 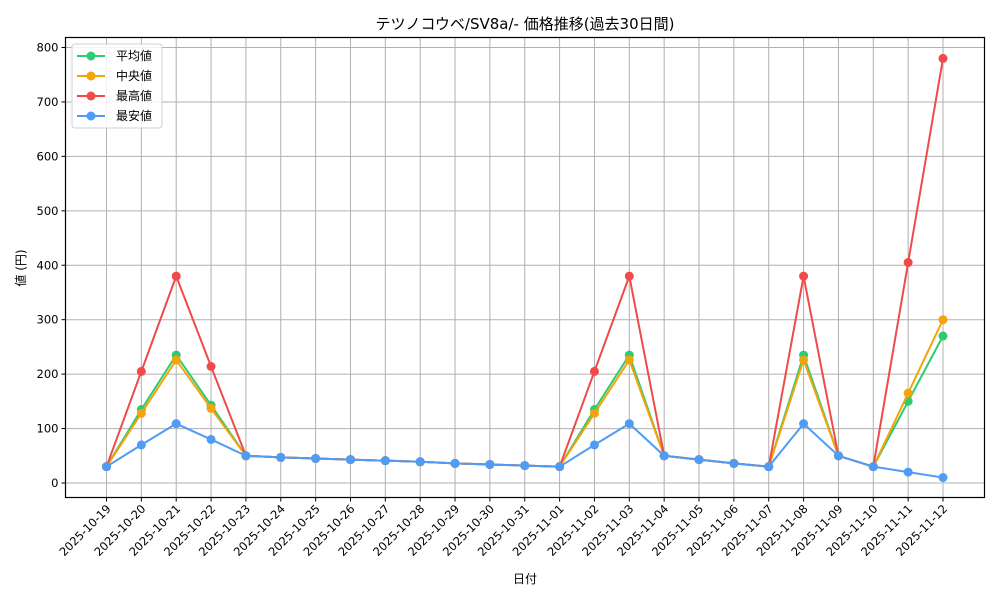 I want to click on x-axis-label: 日付, so click(x=525, y=579).